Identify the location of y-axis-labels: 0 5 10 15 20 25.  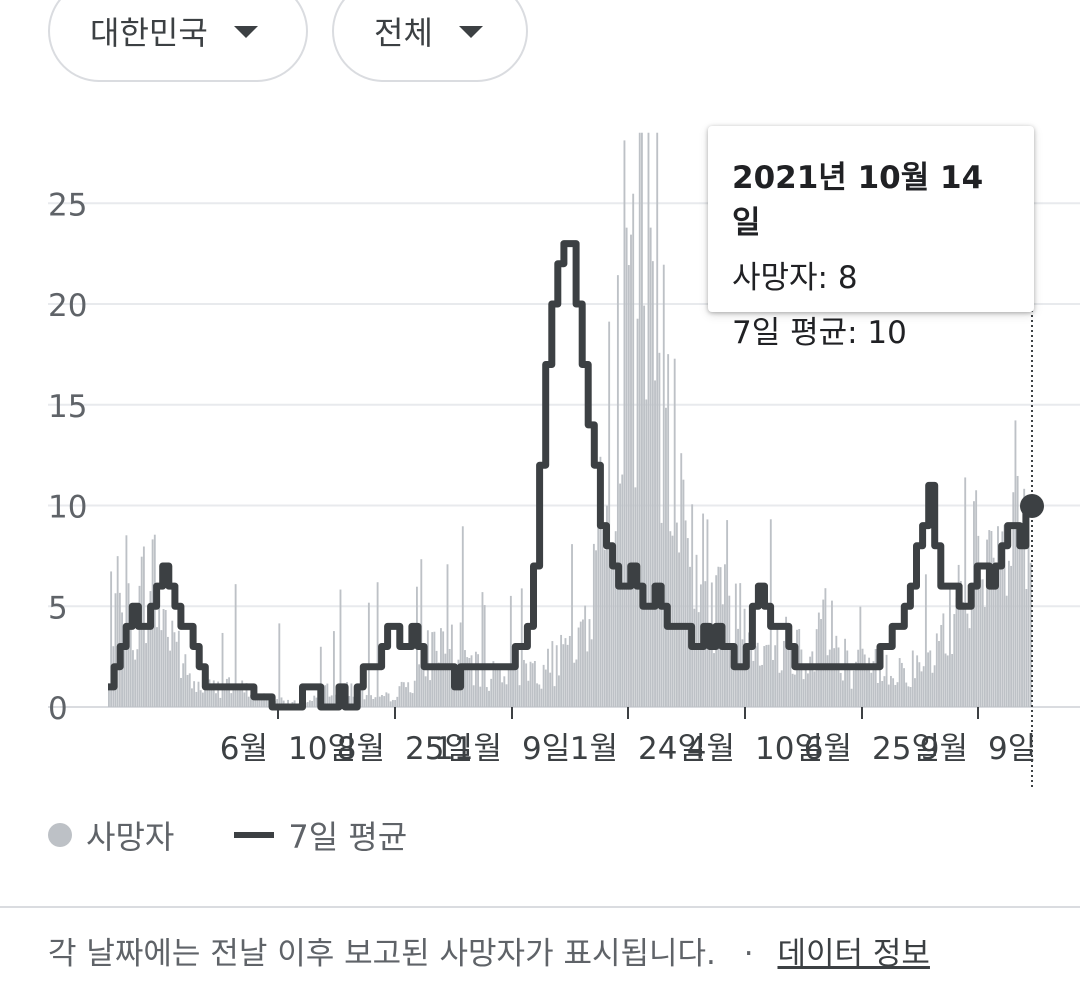
(67, 457).